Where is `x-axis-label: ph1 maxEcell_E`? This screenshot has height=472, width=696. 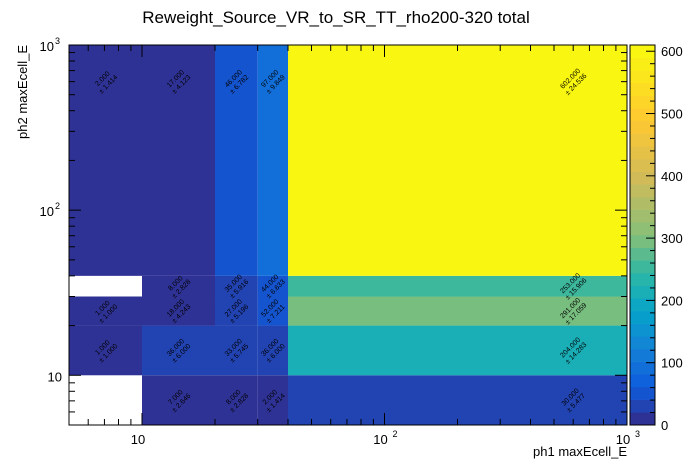 x-axis-label: ph1 maxEcell_E is located at coordinates (580, 451).